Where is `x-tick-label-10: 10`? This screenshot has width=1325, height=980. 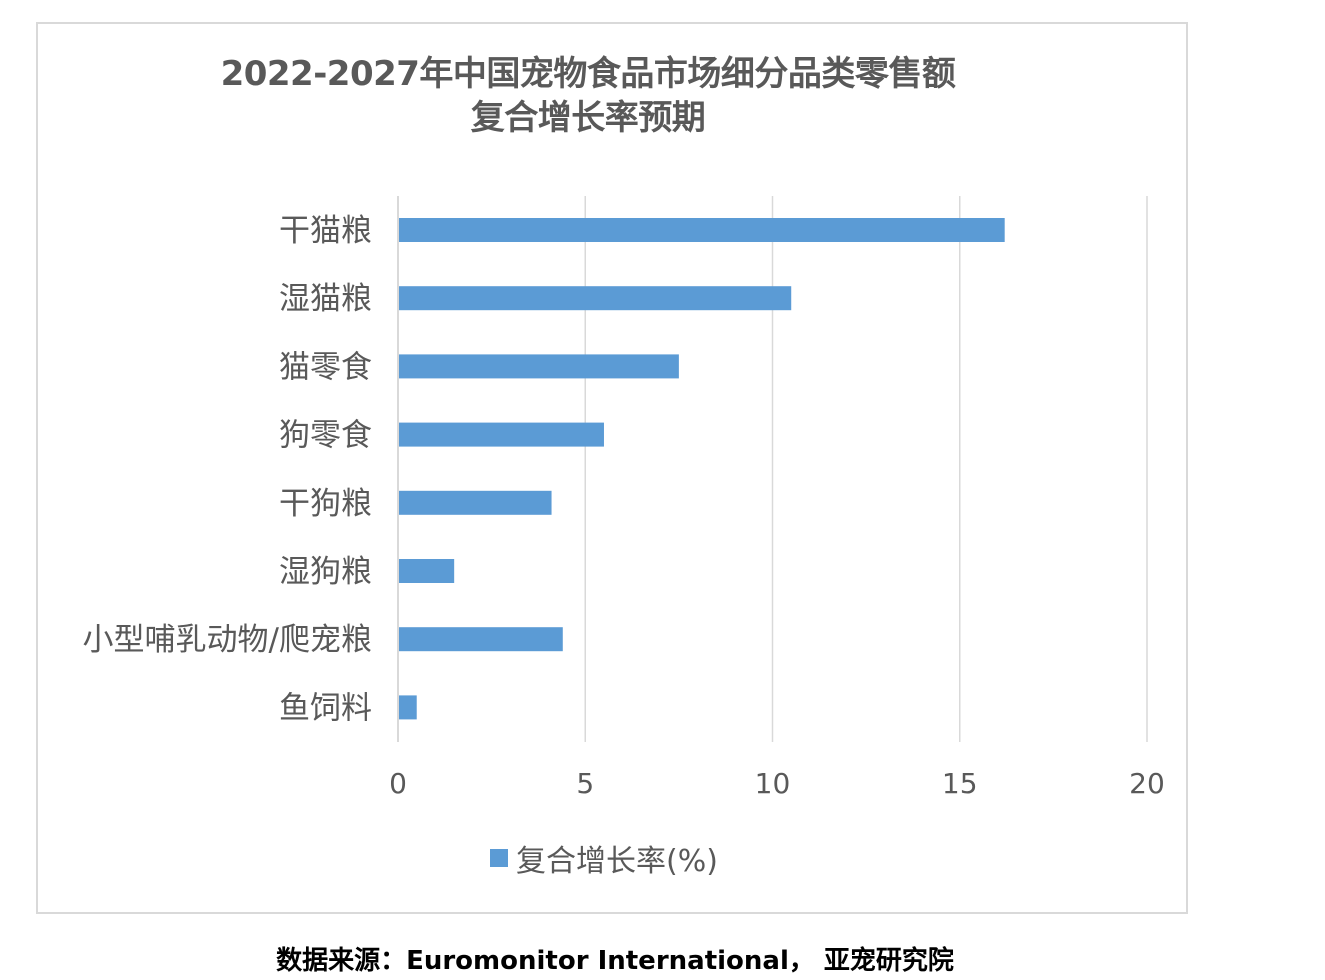
x-tick-label-10: 10 is located at coordinates (773, 783).